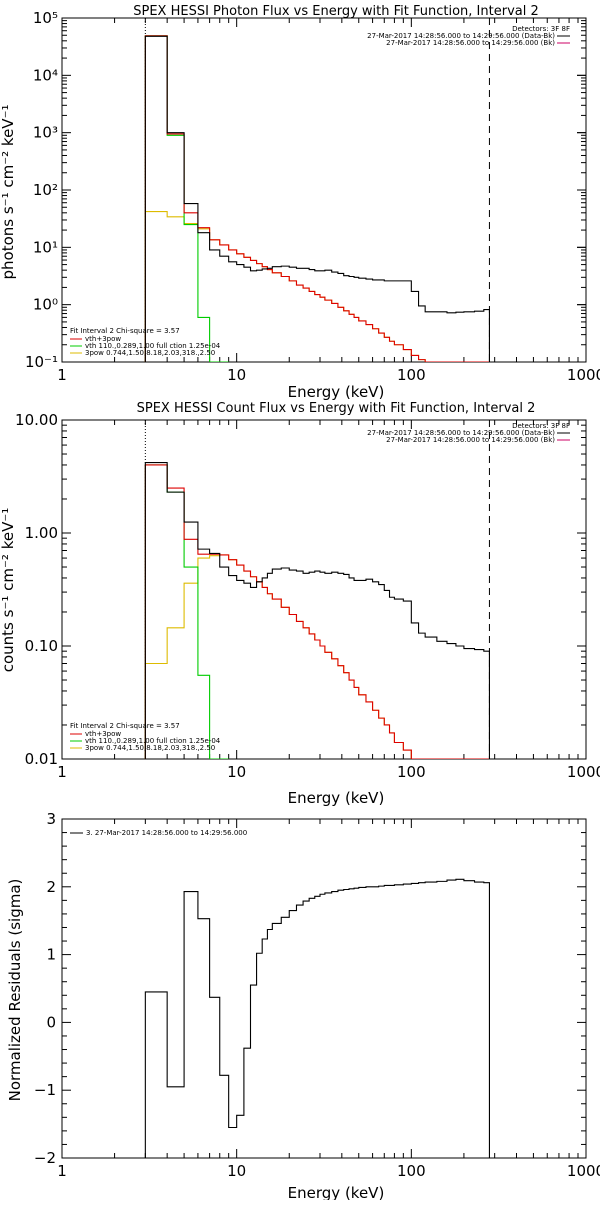 This screenshot has height=1205, width=600. I want to click on count-flux-fit-entry-3: 3pow 0.744,1.50,8.18,2.03,318.,2.50, so click(150, 748).